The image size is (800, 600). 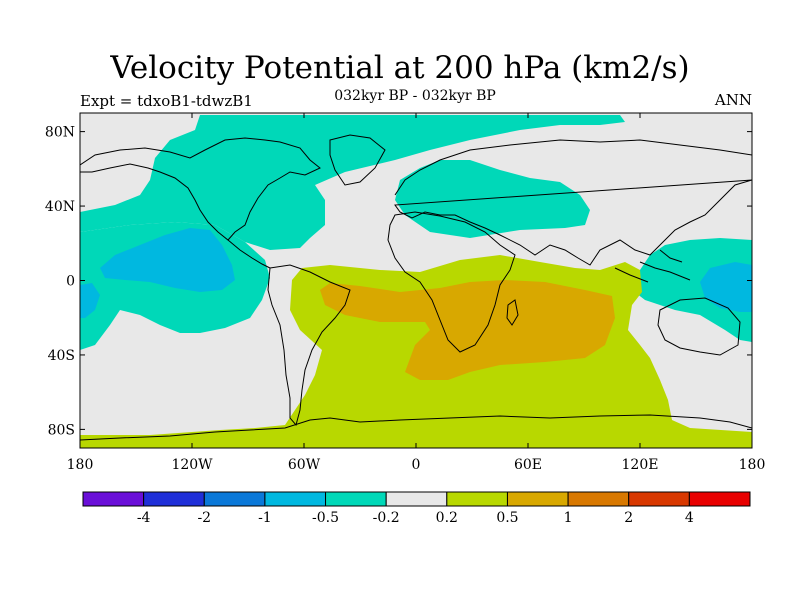 I want to click on coast-europe-asia, so click(x=573, y=202).